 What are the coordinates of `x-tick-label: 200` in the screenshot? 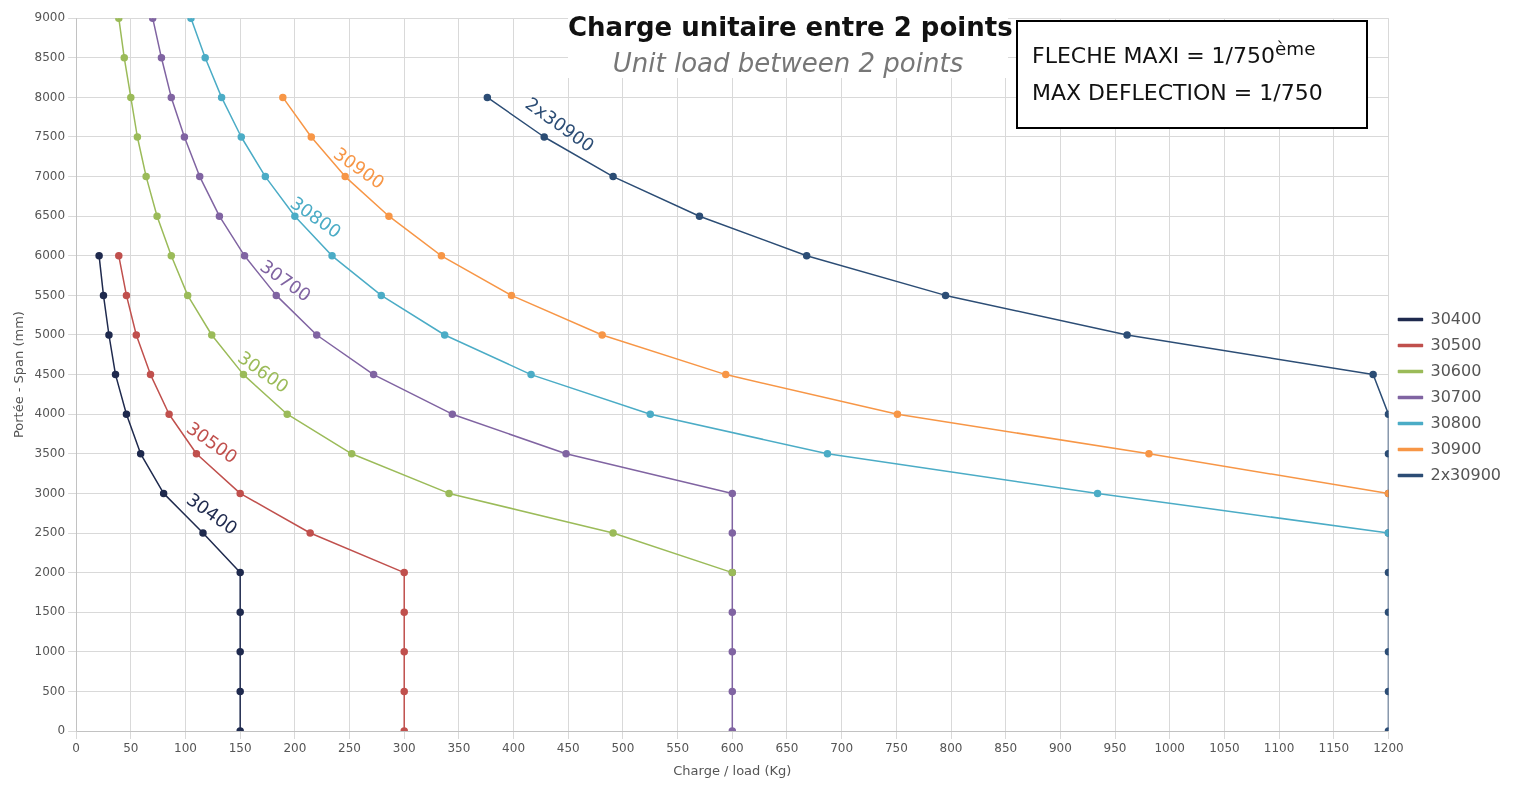 It's located at (295, 748).